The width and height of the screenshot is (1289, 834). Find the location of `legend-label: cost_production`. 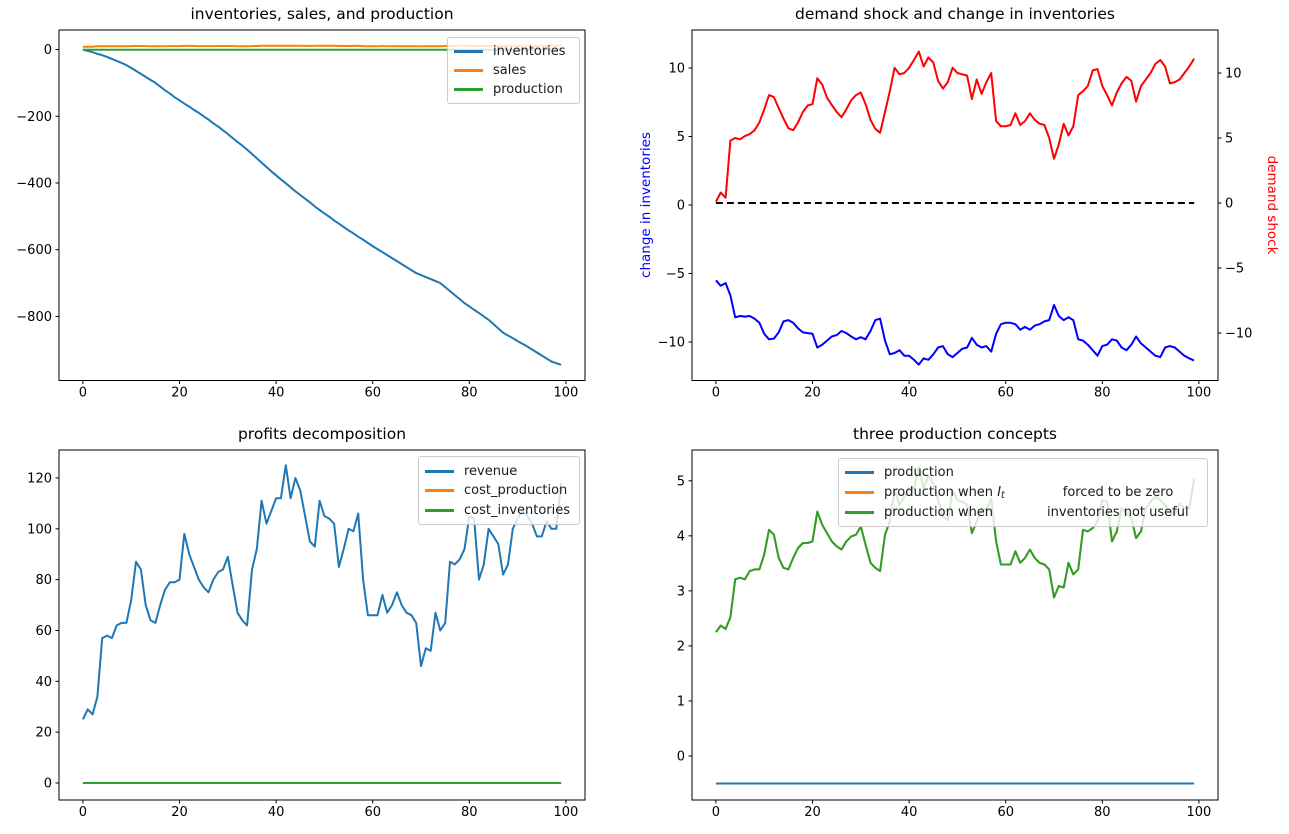

legend-label: cost_production is located at coordinates (516, 490).